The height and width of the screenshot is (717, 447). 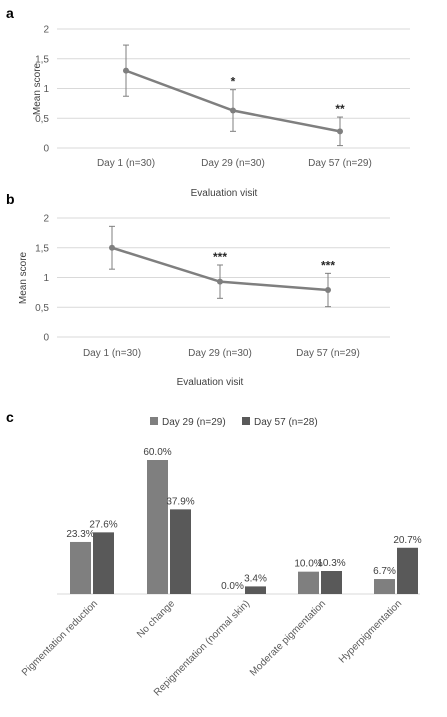 What do you see at coordinates (407, 540) in the screenshot?
I see `data-label: 20.7%` at bounding box center [407, 540].